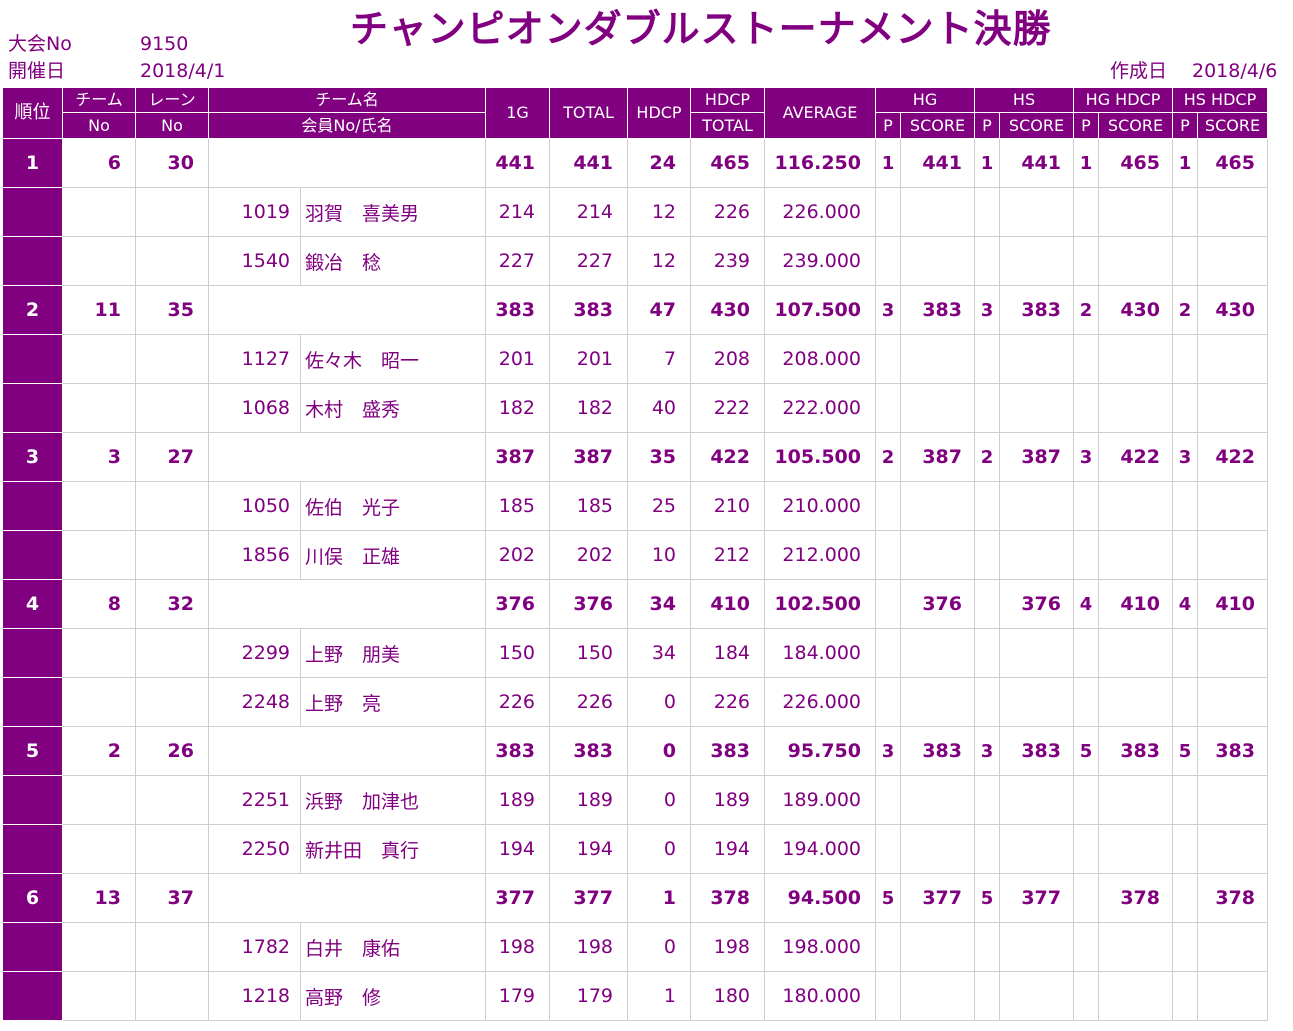 This screenshot has height=1031, width=1293. Describe the element at coordinates (1135, 457) in the screenshot. I see `hgh-score-cell: 422` at that location.